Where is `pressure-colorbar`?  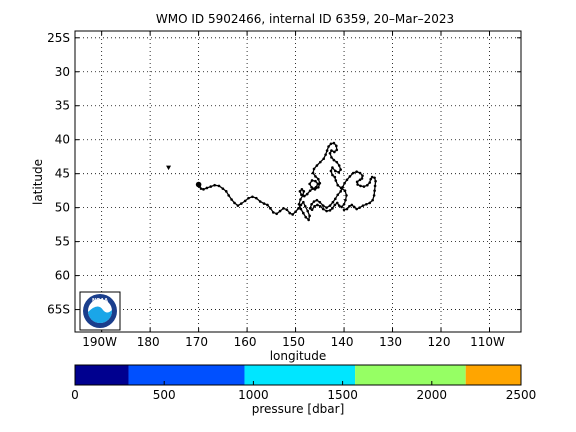
pressure-colorbar is located at coordinates (298, 375).